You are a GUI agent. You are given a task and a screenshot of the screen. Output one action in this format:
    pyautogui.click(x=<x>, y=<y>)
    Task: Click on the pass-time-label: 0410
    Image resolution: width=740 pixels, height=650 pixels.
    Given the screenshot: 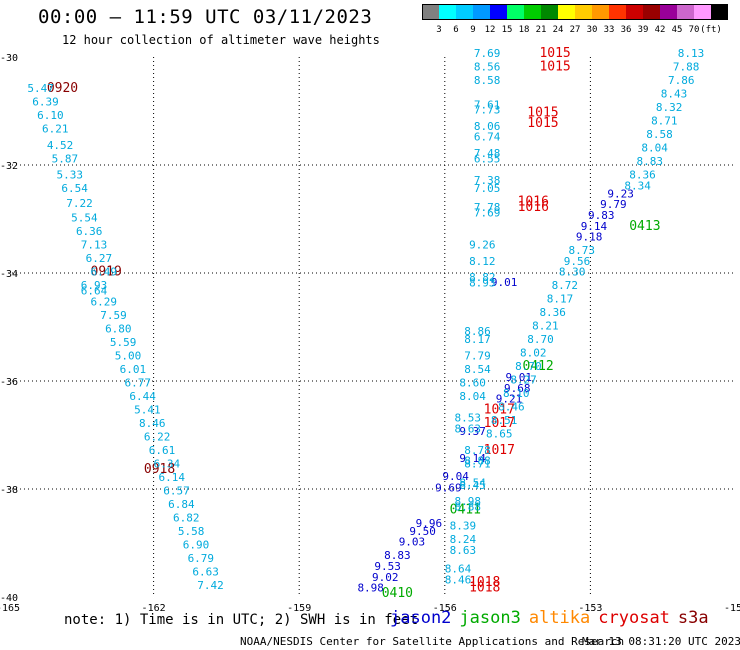 What is the action you would take?
    pyautogui.click(x=397, y=593)
    